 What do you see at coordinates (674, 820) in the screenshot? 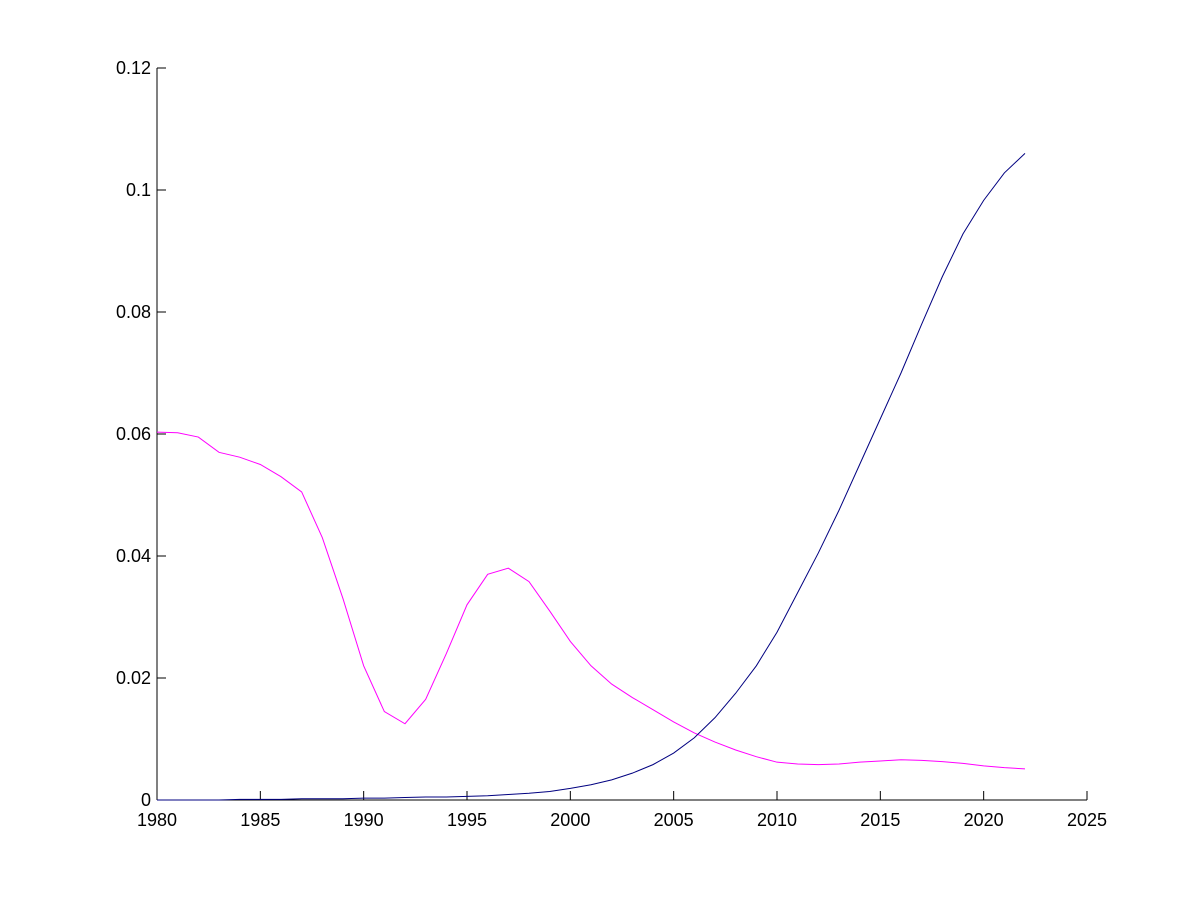
I see `x-tick-label: 2005` at bounding box center [674, 820].